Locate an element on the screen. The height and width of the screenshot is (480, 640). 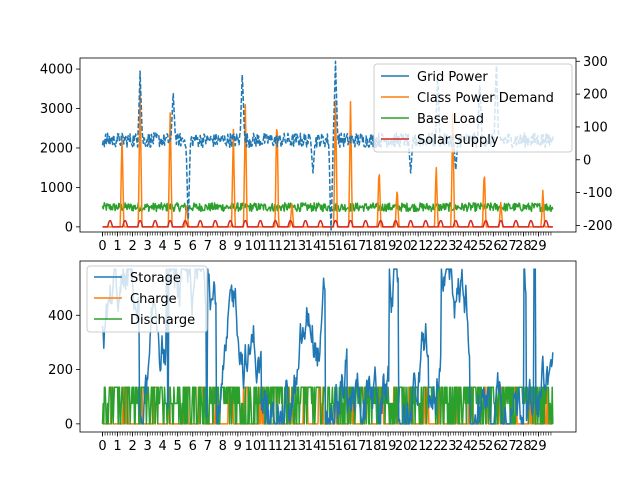
y2-tick-label: 100 is located at coordinates (595, 127).